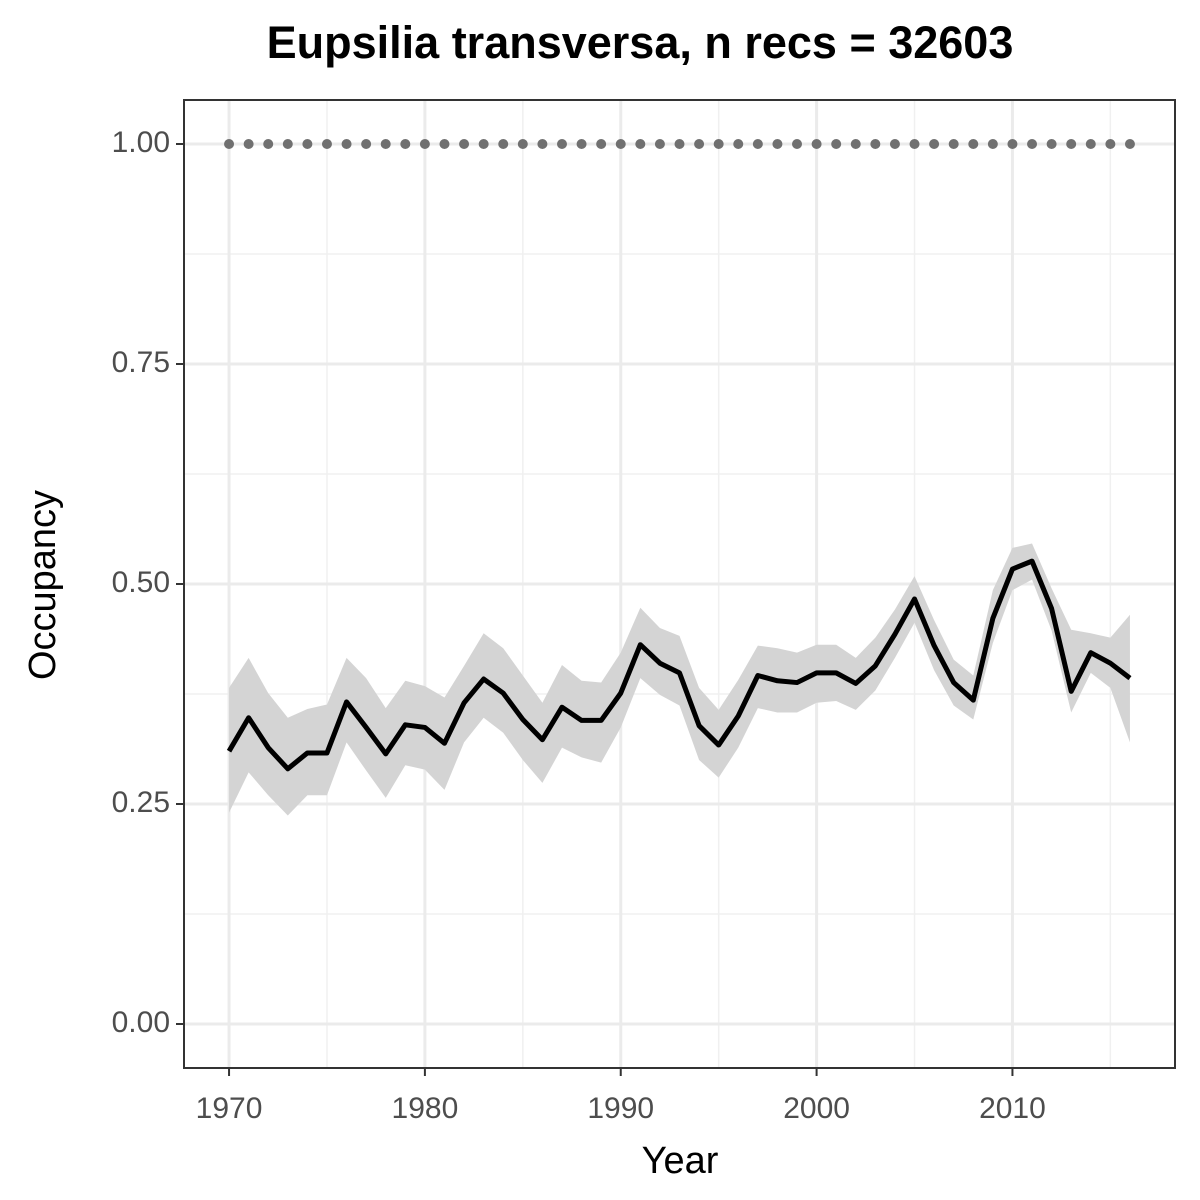 Image resolution: width=1200 pixels, height=1200 pixels. I want to click on x-axis-label: Year, so click(680, 1161).